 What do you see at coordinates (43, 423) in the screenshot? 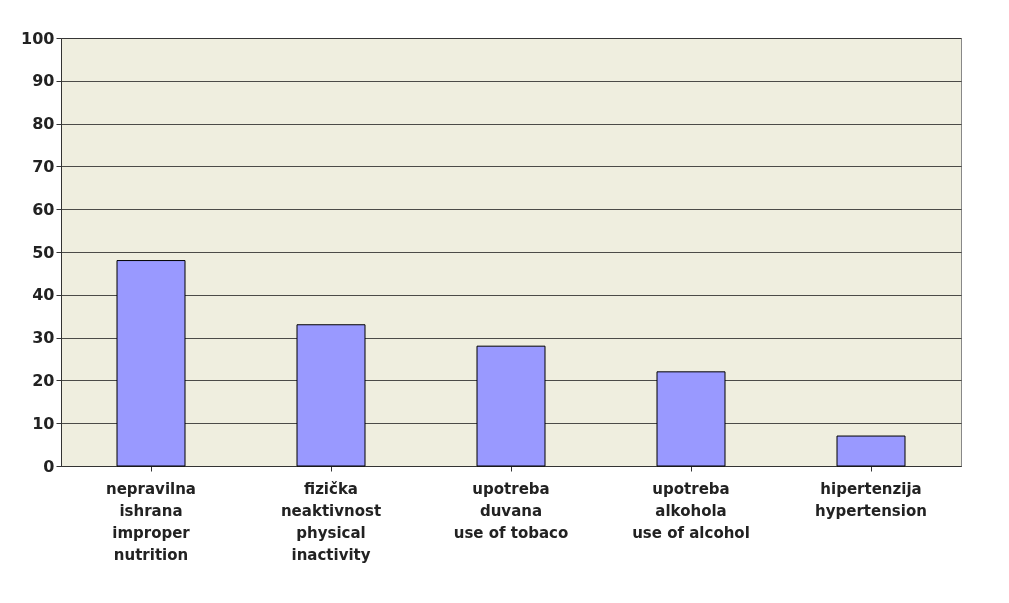
I see `y-tick-label: 10` at bounding box center [43, 423].